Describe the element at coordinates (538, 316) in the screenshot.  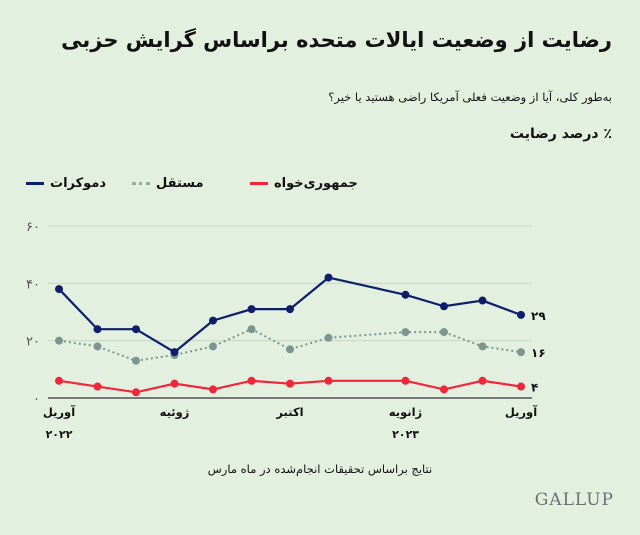
I see `end-value-label: ۲۹` at that location.